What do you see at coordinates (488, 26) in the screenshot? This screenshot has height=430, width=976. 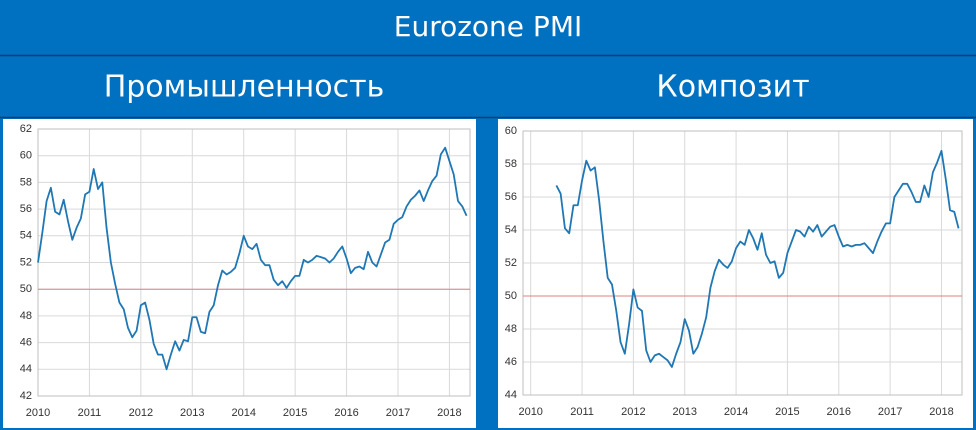 I see `slide-title: Eurozone PMI` at bounding box center [488, 26].